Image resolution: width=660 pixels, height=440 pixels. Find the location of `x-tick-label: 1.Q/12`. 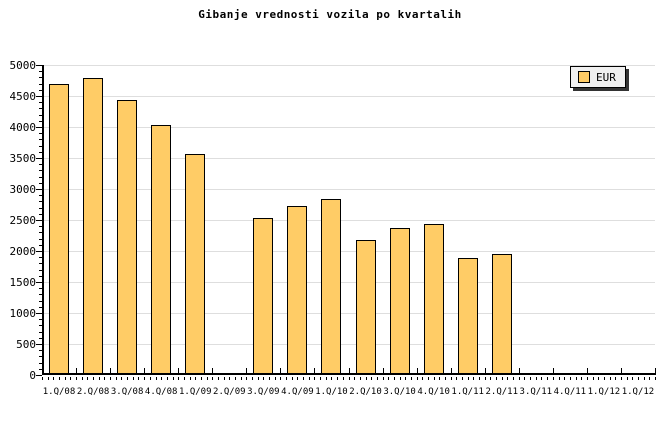

x-tick-label: 1.Q/12 is located at coordinates (604, 392).